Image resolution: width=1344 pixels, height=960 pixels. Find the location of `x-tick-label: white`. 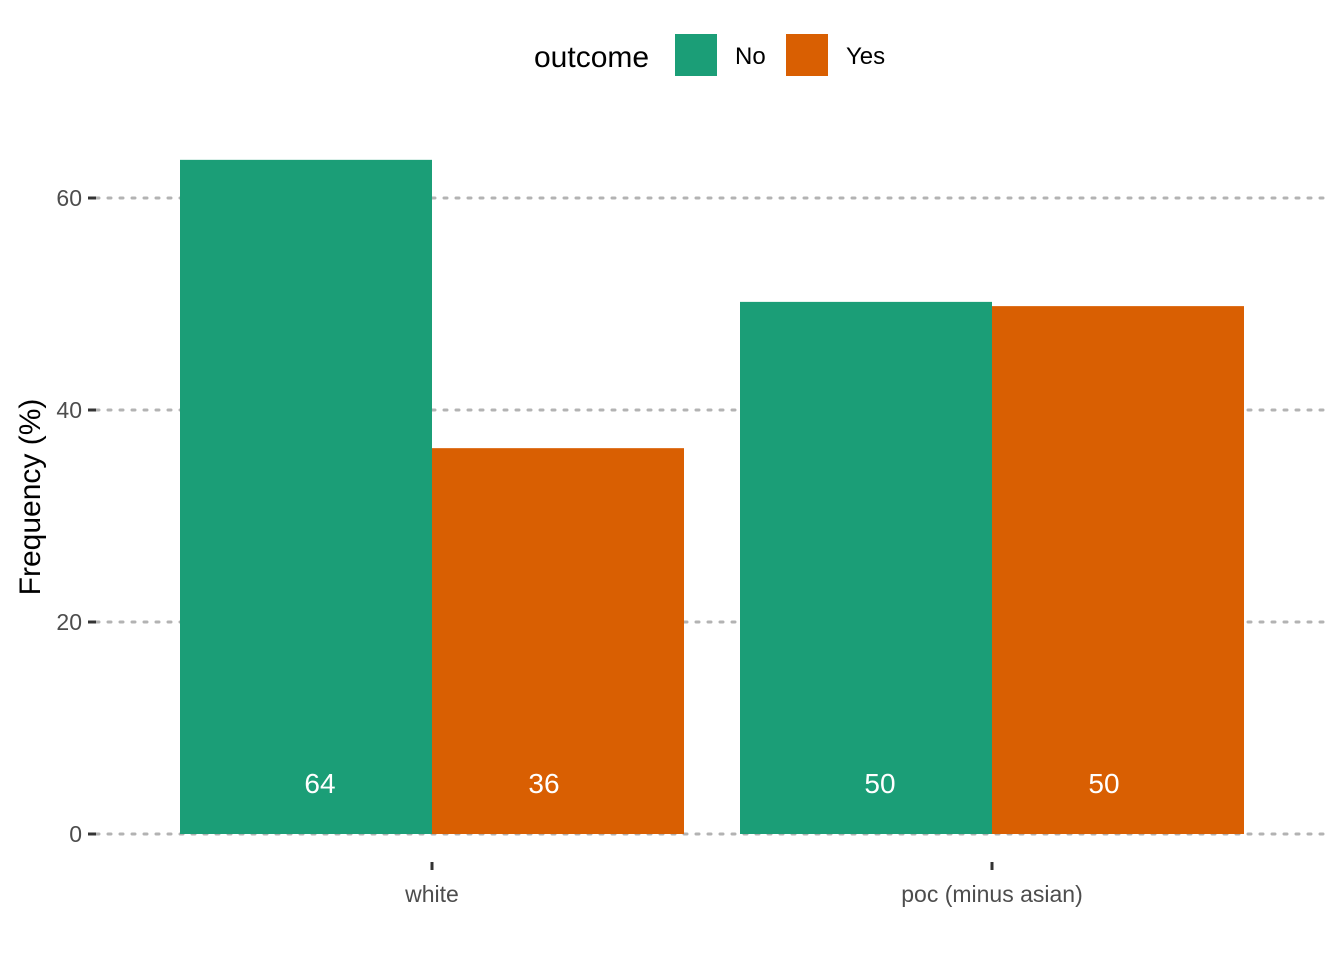

x-tick-label: white is located at coordinates (431, 894).